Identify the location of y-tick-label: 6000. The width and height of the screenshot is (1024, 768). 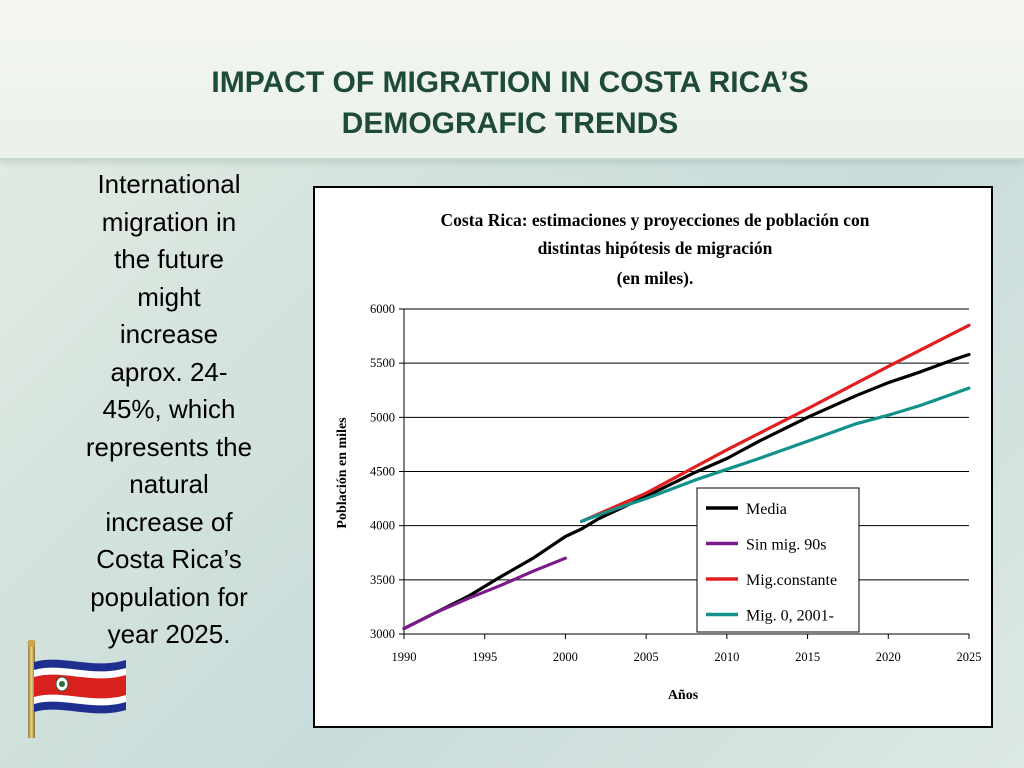
(382, 309).